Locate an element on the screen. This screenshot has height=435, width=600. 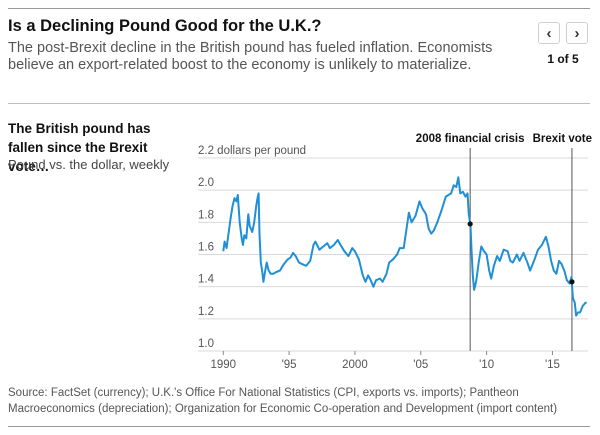
x-tick-label: 2000 is located at coordinates (355, 365).